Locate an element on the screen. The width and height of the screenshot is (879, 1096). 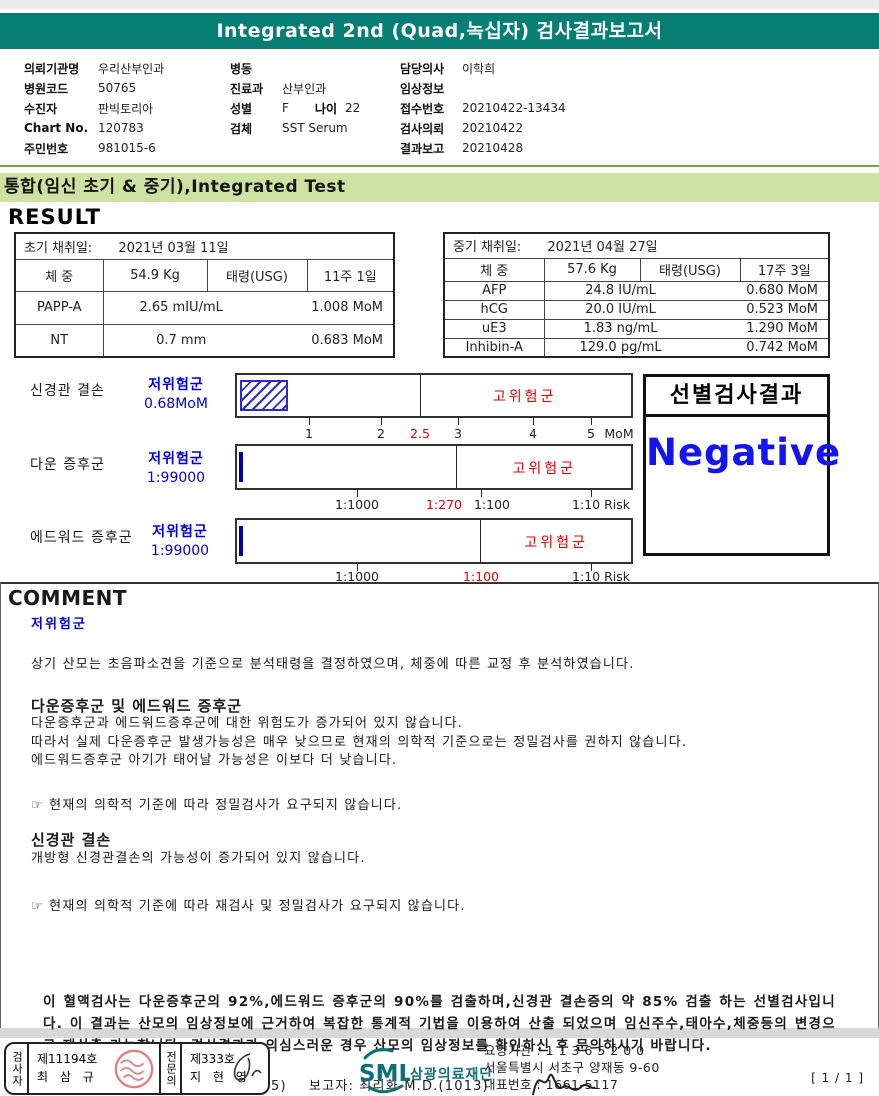
table-row: 중기 채취일: 2021년 04월 27일 is located at coordinates (636, 245).